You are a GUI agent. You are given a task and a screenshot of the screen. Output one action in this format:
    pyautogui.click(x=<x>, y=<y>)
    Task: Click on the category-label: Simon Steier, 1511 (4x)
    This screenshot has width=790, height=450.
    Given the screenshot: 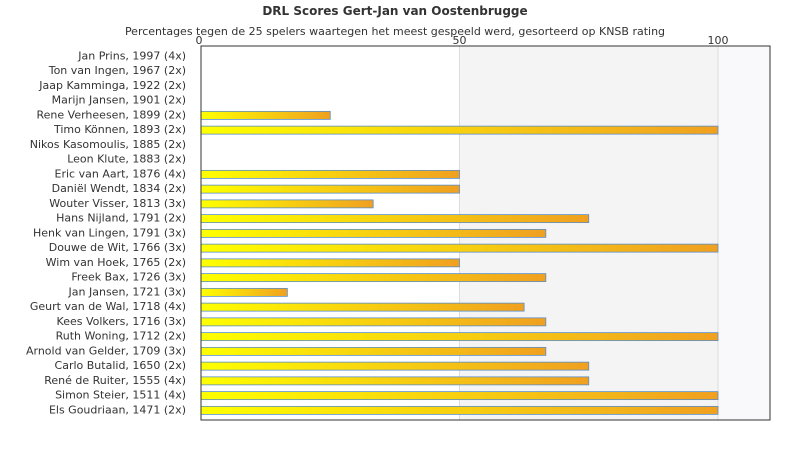 What is the action you would take?
    pyautogui.click(x=120, y=395)
    